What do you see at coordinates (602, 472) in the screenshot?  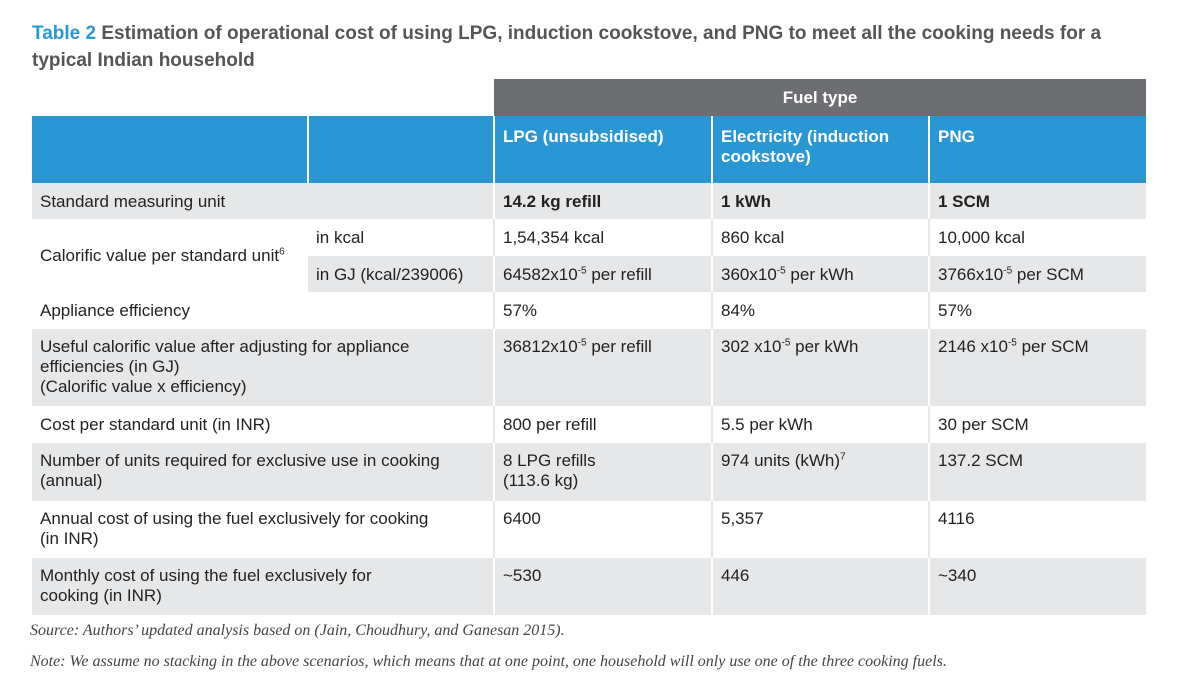 I see `cell-lpg: 8 LPG refills (113.6 kg)` at bounding box center [602, 472].